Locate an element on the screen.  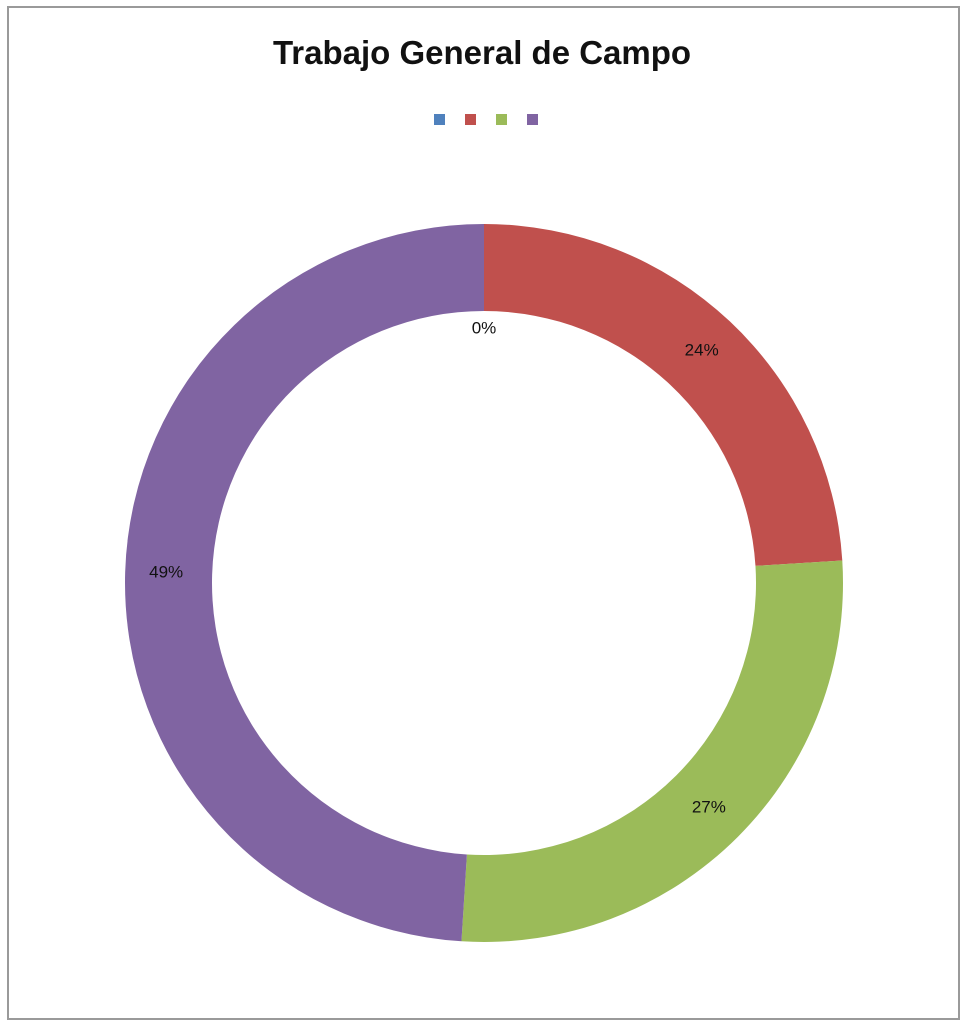
slice-label-2: 24% is located at coordinates (702, 350).